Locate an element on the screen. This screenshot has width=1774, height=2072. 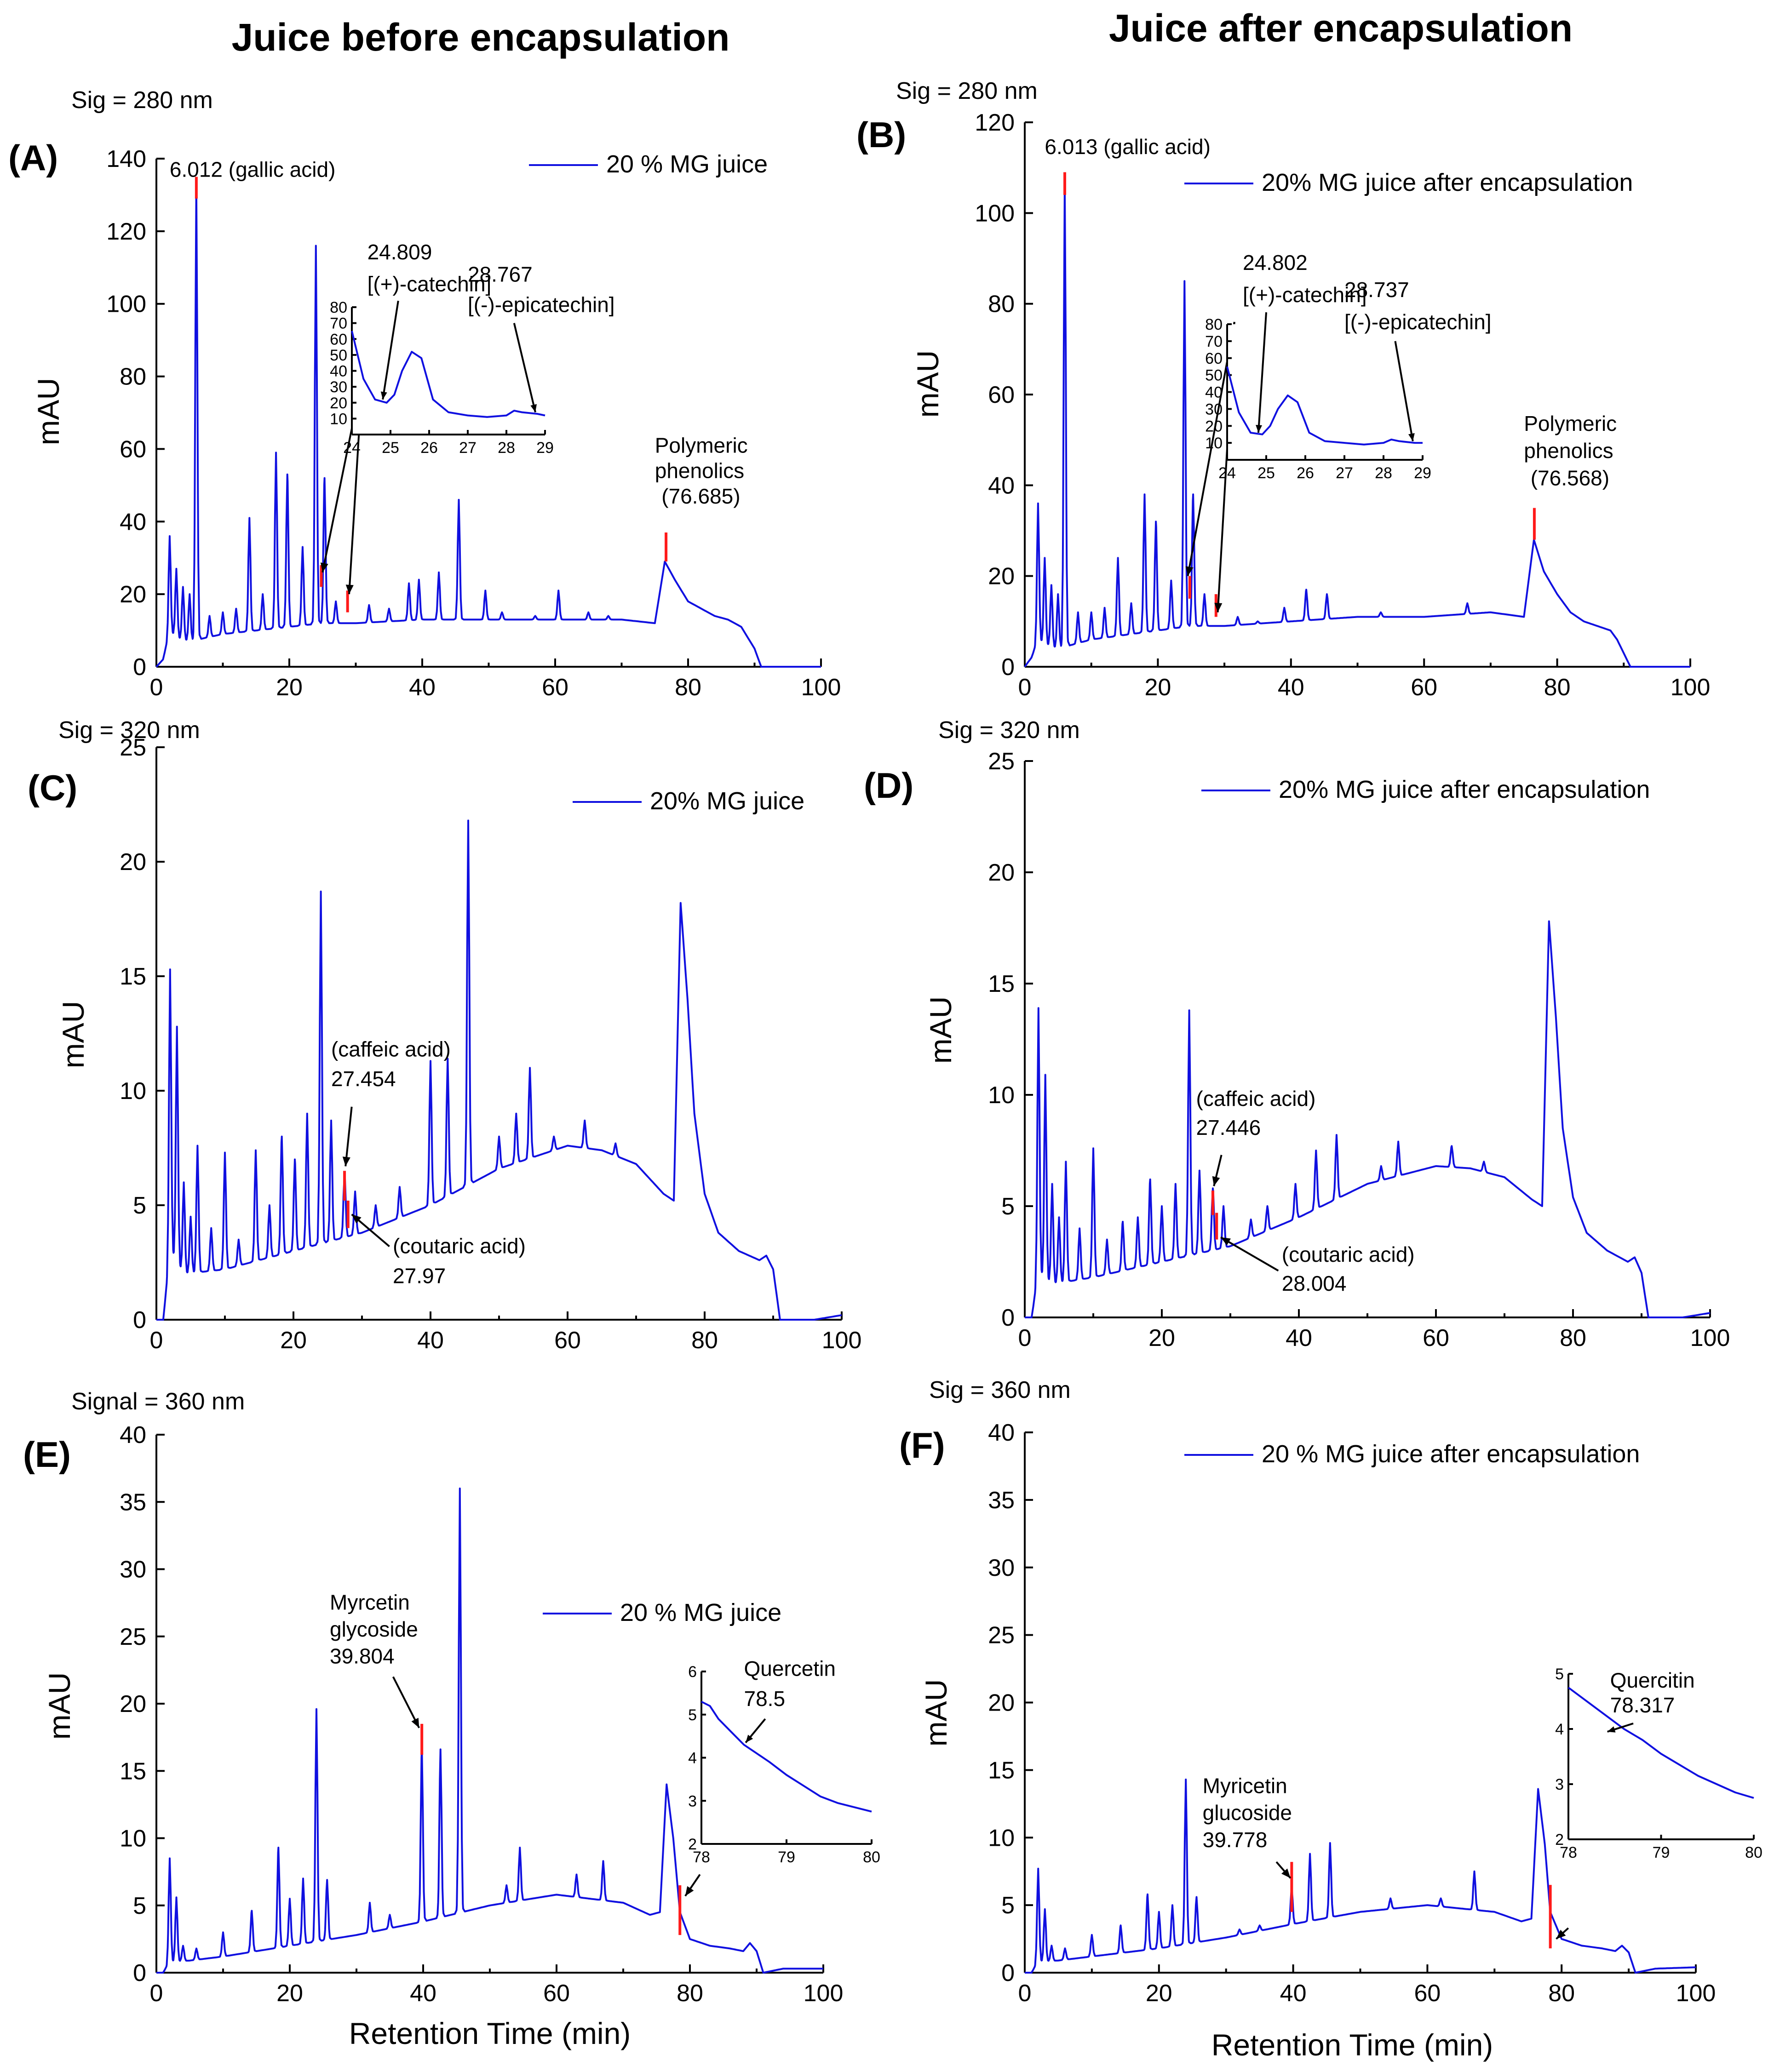
legend-label: 20% MG juice after encapsulation is located at coordinates (1464, 789).